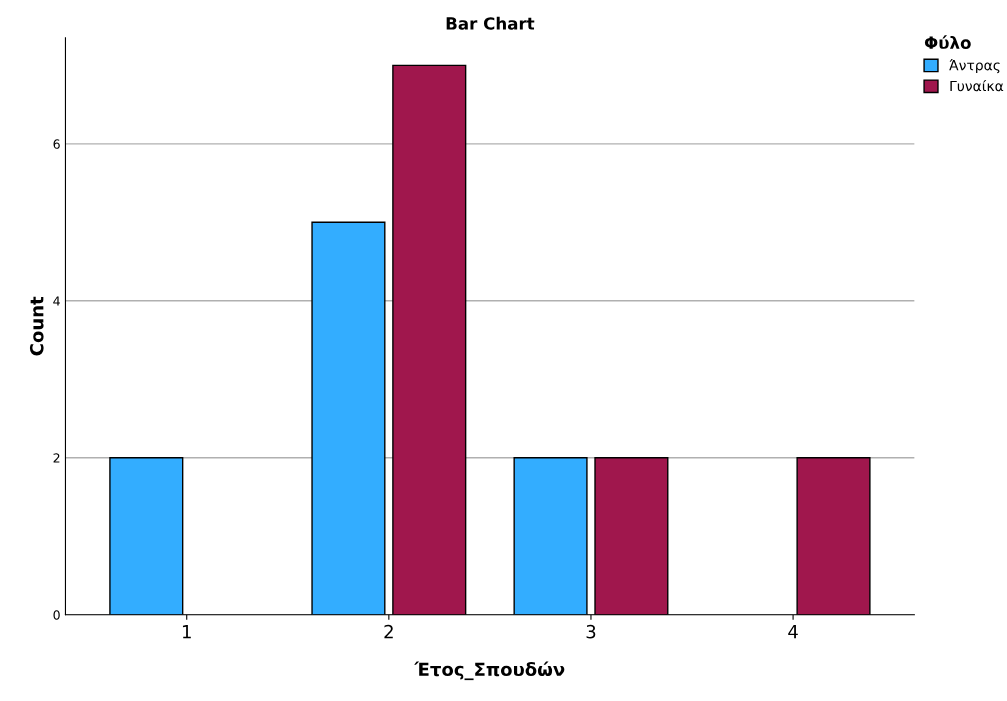  What do you see at coordinates (490, 23) in the screenshot?
I see `chart-title: Bar Chart` at bounding box center [490, 23].